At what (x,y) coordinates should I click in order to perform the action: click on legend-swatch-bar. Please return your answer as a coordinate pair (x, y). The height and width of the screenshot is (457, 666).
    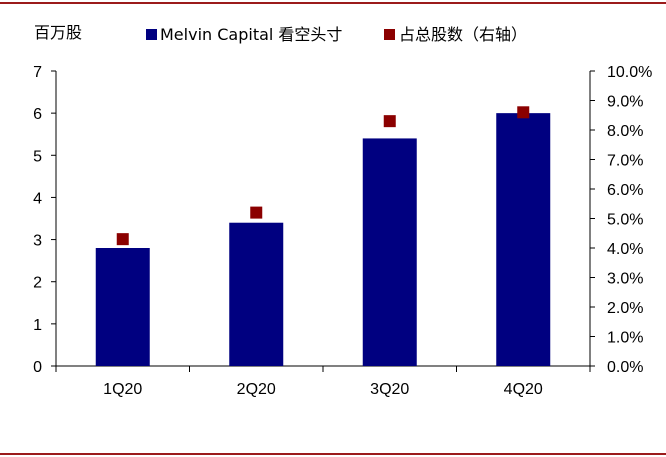
    Looking at the image, I should click on (151, 34).